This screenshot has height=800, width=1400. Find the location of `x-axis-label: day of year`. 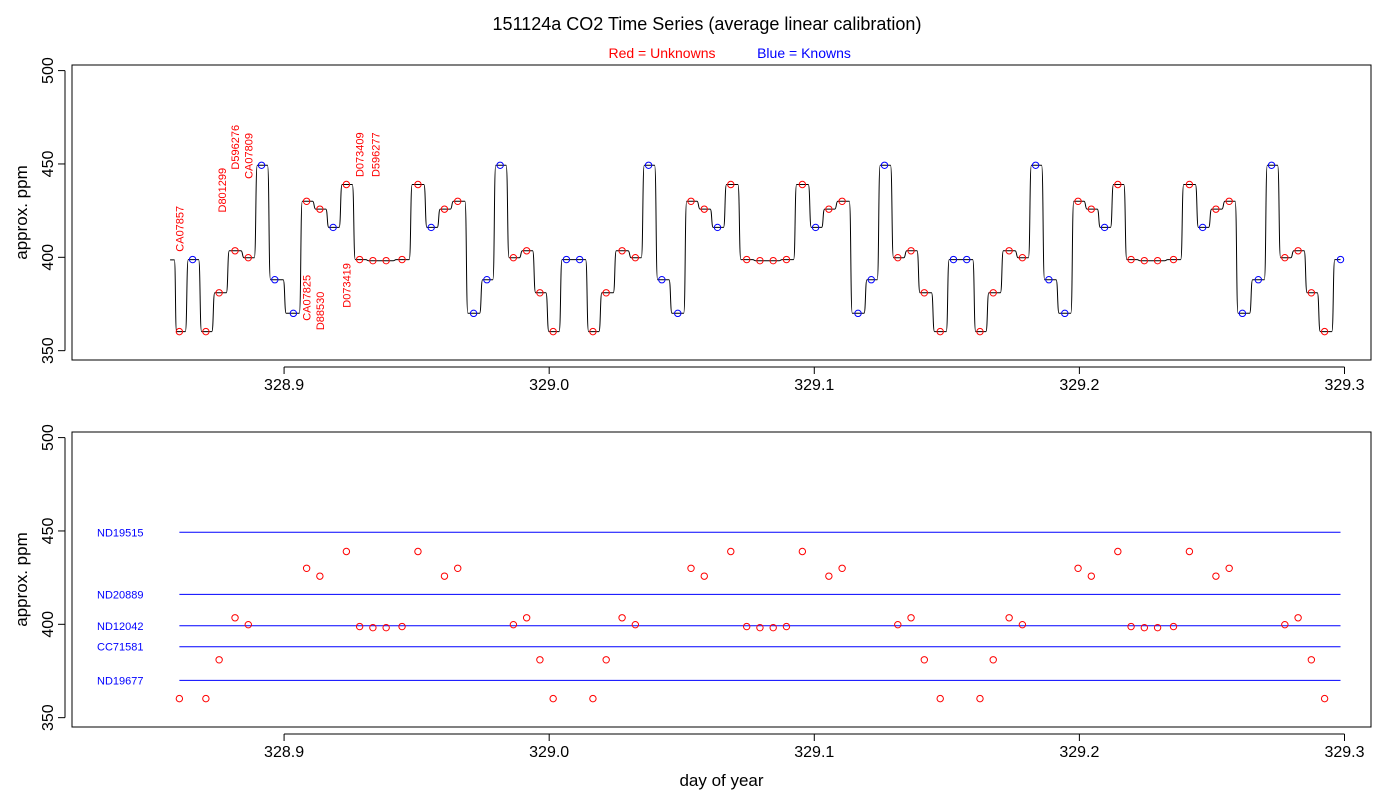

x-axis-label: day of year is located at coordinates (721, 780).